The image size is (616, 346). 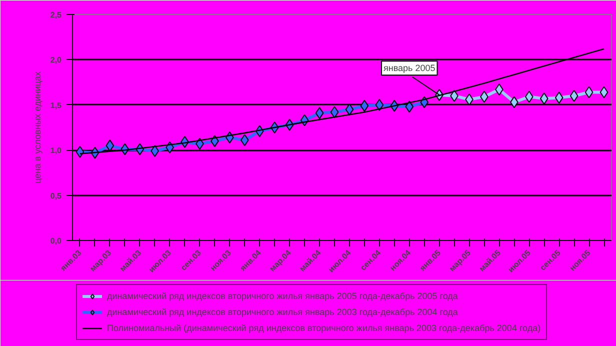 I want to click on y-axis-title: цена в условных единицах, so click(x=37, y=127).